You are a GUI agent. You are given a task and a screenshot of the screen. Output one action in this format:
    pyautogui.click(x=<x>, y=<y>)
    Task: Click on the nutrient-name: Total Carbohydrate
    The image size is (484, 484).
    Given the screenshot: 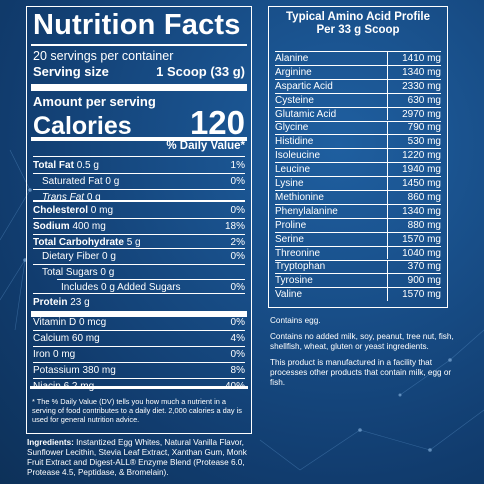 What is the action you would take?
    pyautogui.click(x=78, y=242)
    